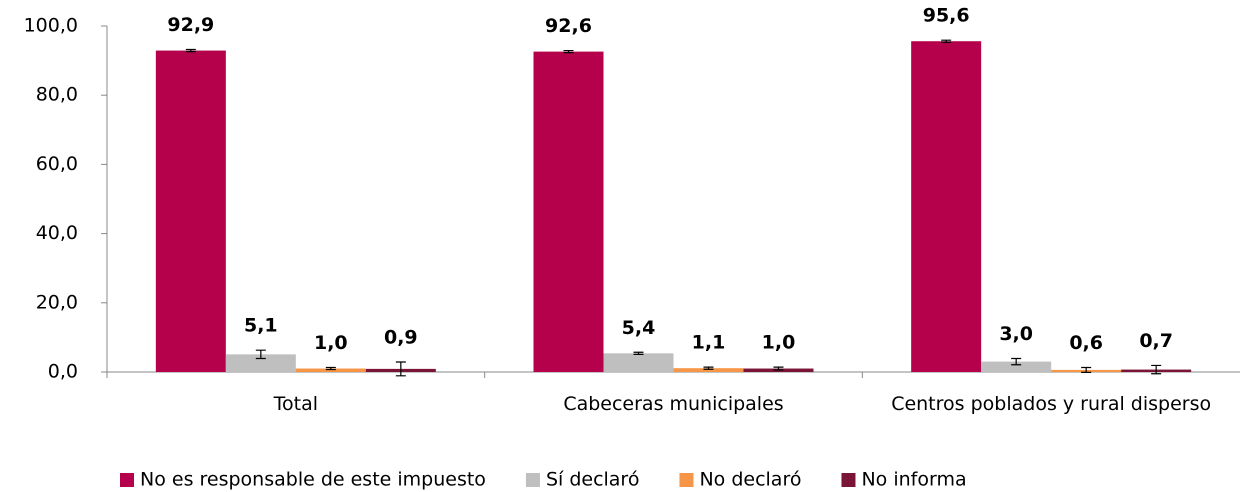 The height and width of the screenshot is (492, 1240). What do you see at coordinates (190, 25) in the screenshot?
I see `value-label: 92,9` at bounding box center [190, 25].